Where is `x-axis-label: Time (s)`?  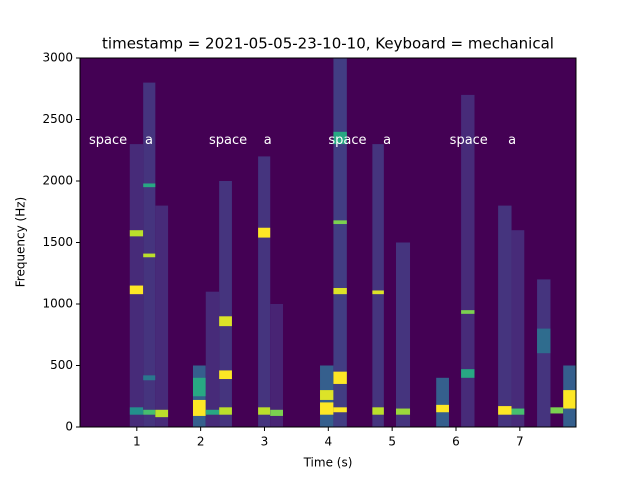
x-axis-label: Time (s) is located at coordinates (328, 463).